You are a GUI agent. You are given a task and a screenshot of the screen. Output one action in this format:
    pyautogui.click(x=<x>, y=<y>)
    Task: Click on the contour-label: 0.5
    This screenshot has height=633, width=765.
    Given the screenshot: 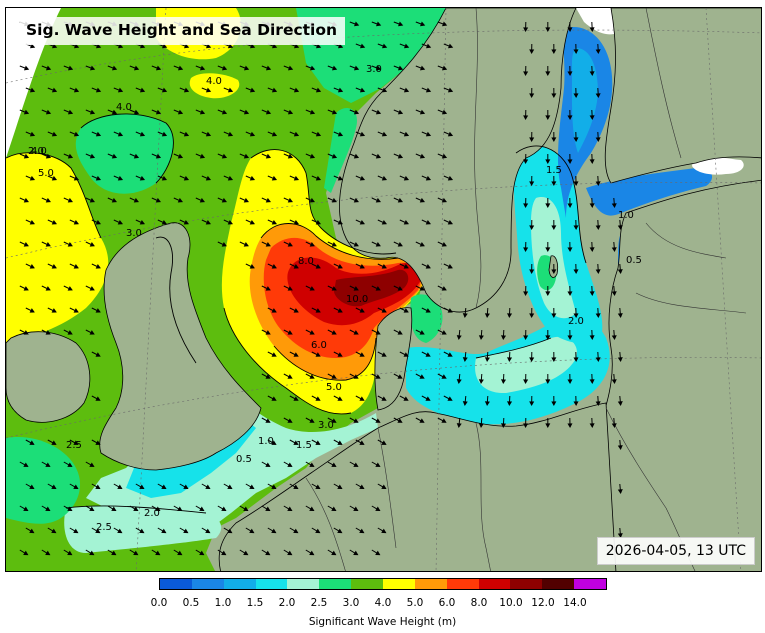 What is the action you would take?
    pyautogui.click(x=634, y=260)
    